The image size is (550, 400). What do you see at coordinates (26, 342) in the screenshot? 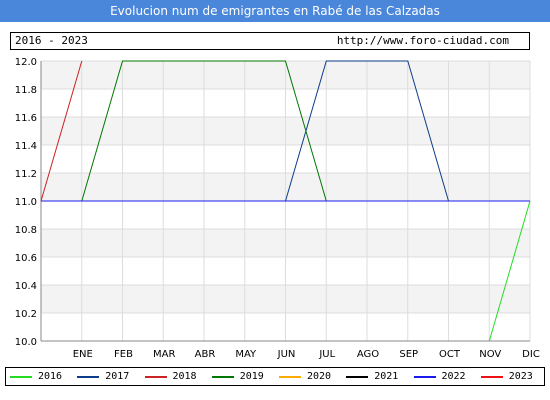
I see `y-tick-label: 10.0` at bounding box center [26, 342].